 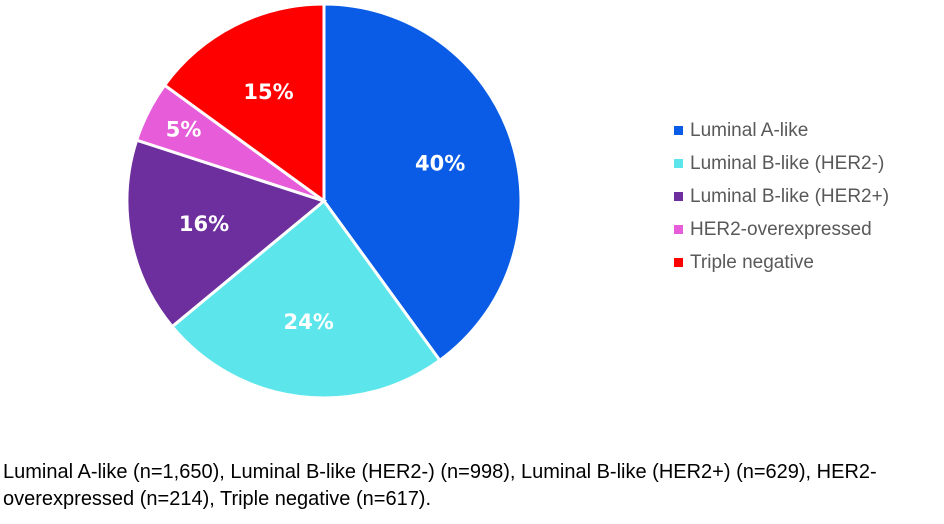 I want to click on pie-slice-luminal-a, so click(x=422, y=182).